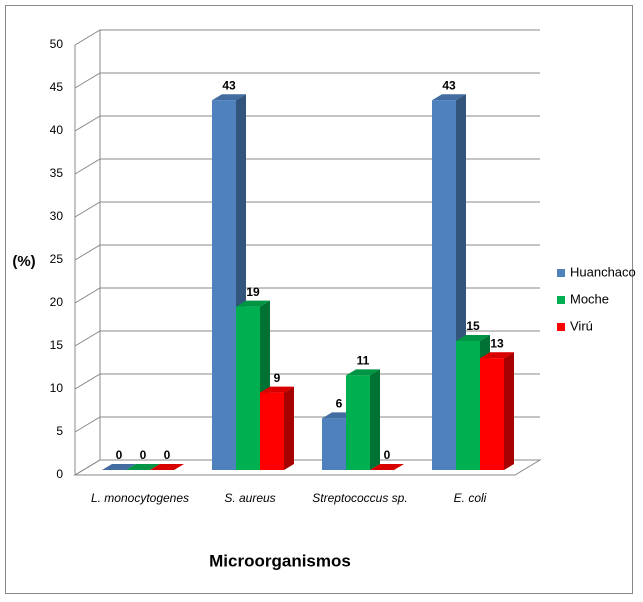 Image resolution: width=643 pixels, height=602 pixels. I want to click on value-label: 9, so click(277, 378).